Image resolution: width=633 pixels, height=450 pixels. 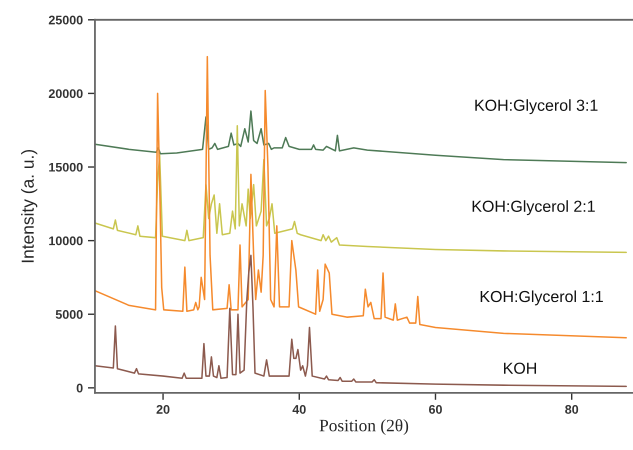 I want to click on series-label: KOH, so click(x=520, y=368).